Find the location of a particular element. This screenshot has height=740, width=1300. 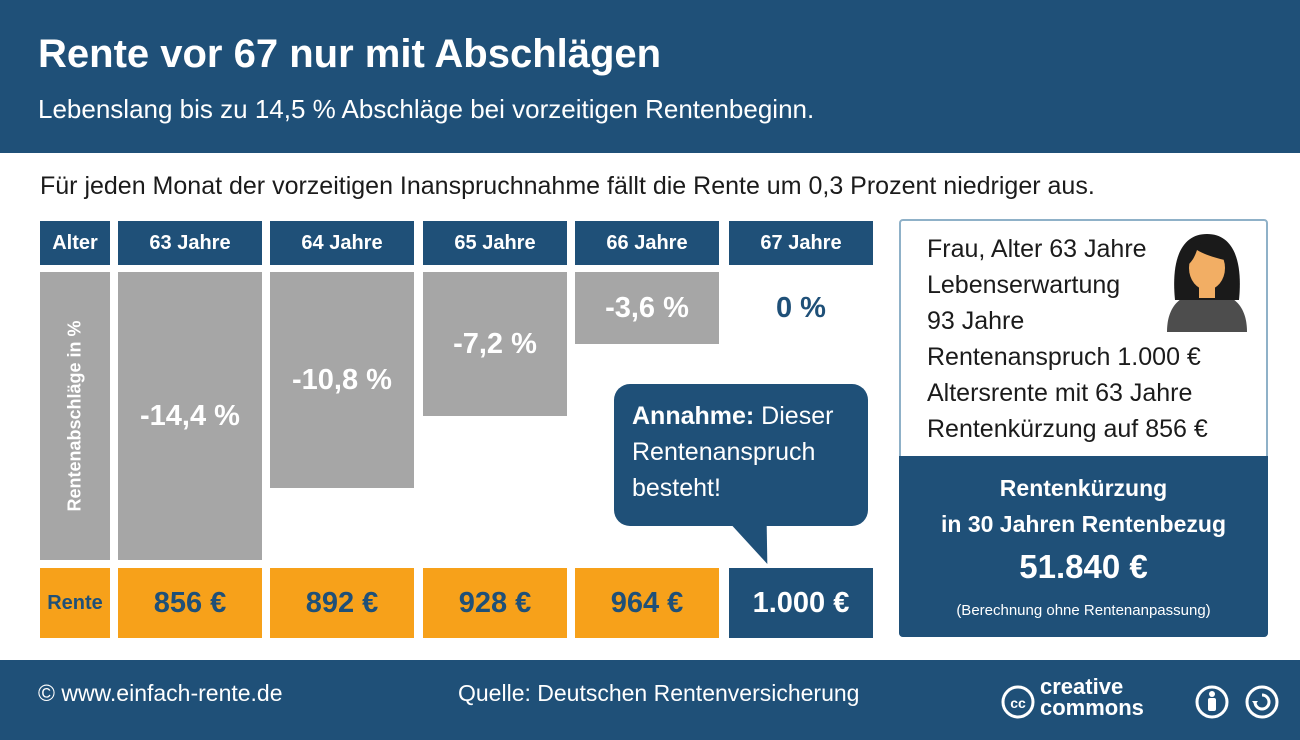

y-axis-label: Rentenabschläge in % is located at coordinates (74, 416).